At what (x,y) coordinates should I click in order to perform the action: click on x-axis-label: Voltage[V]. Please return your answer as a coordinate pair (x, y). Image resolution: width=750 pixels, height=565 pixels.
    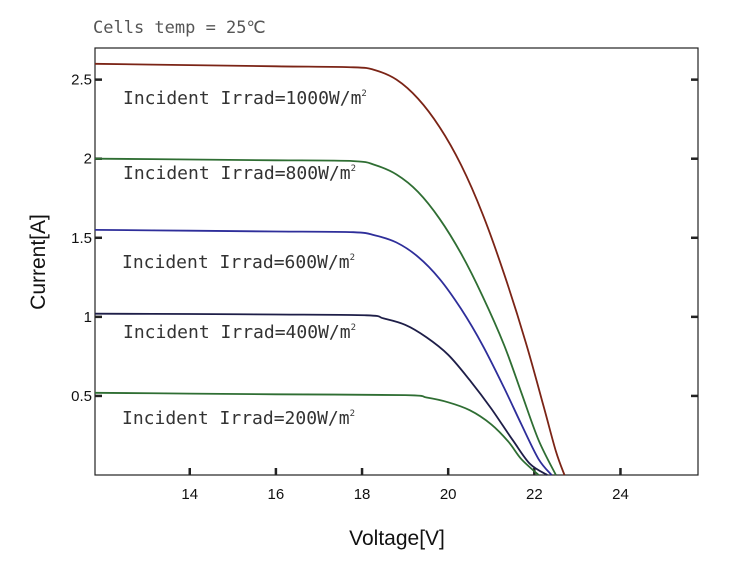
    Looking at the image, I should click on (397, 538).